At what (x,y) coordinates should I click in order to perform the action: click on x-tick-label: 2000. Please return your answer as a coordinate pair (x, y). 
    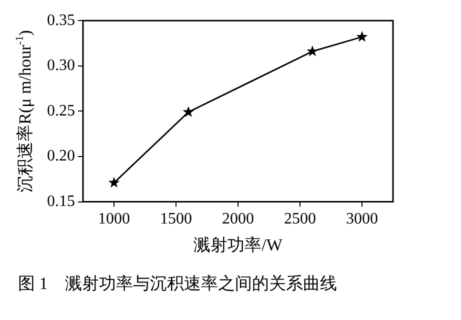
    Looking at the image, I should click on (238, 219).